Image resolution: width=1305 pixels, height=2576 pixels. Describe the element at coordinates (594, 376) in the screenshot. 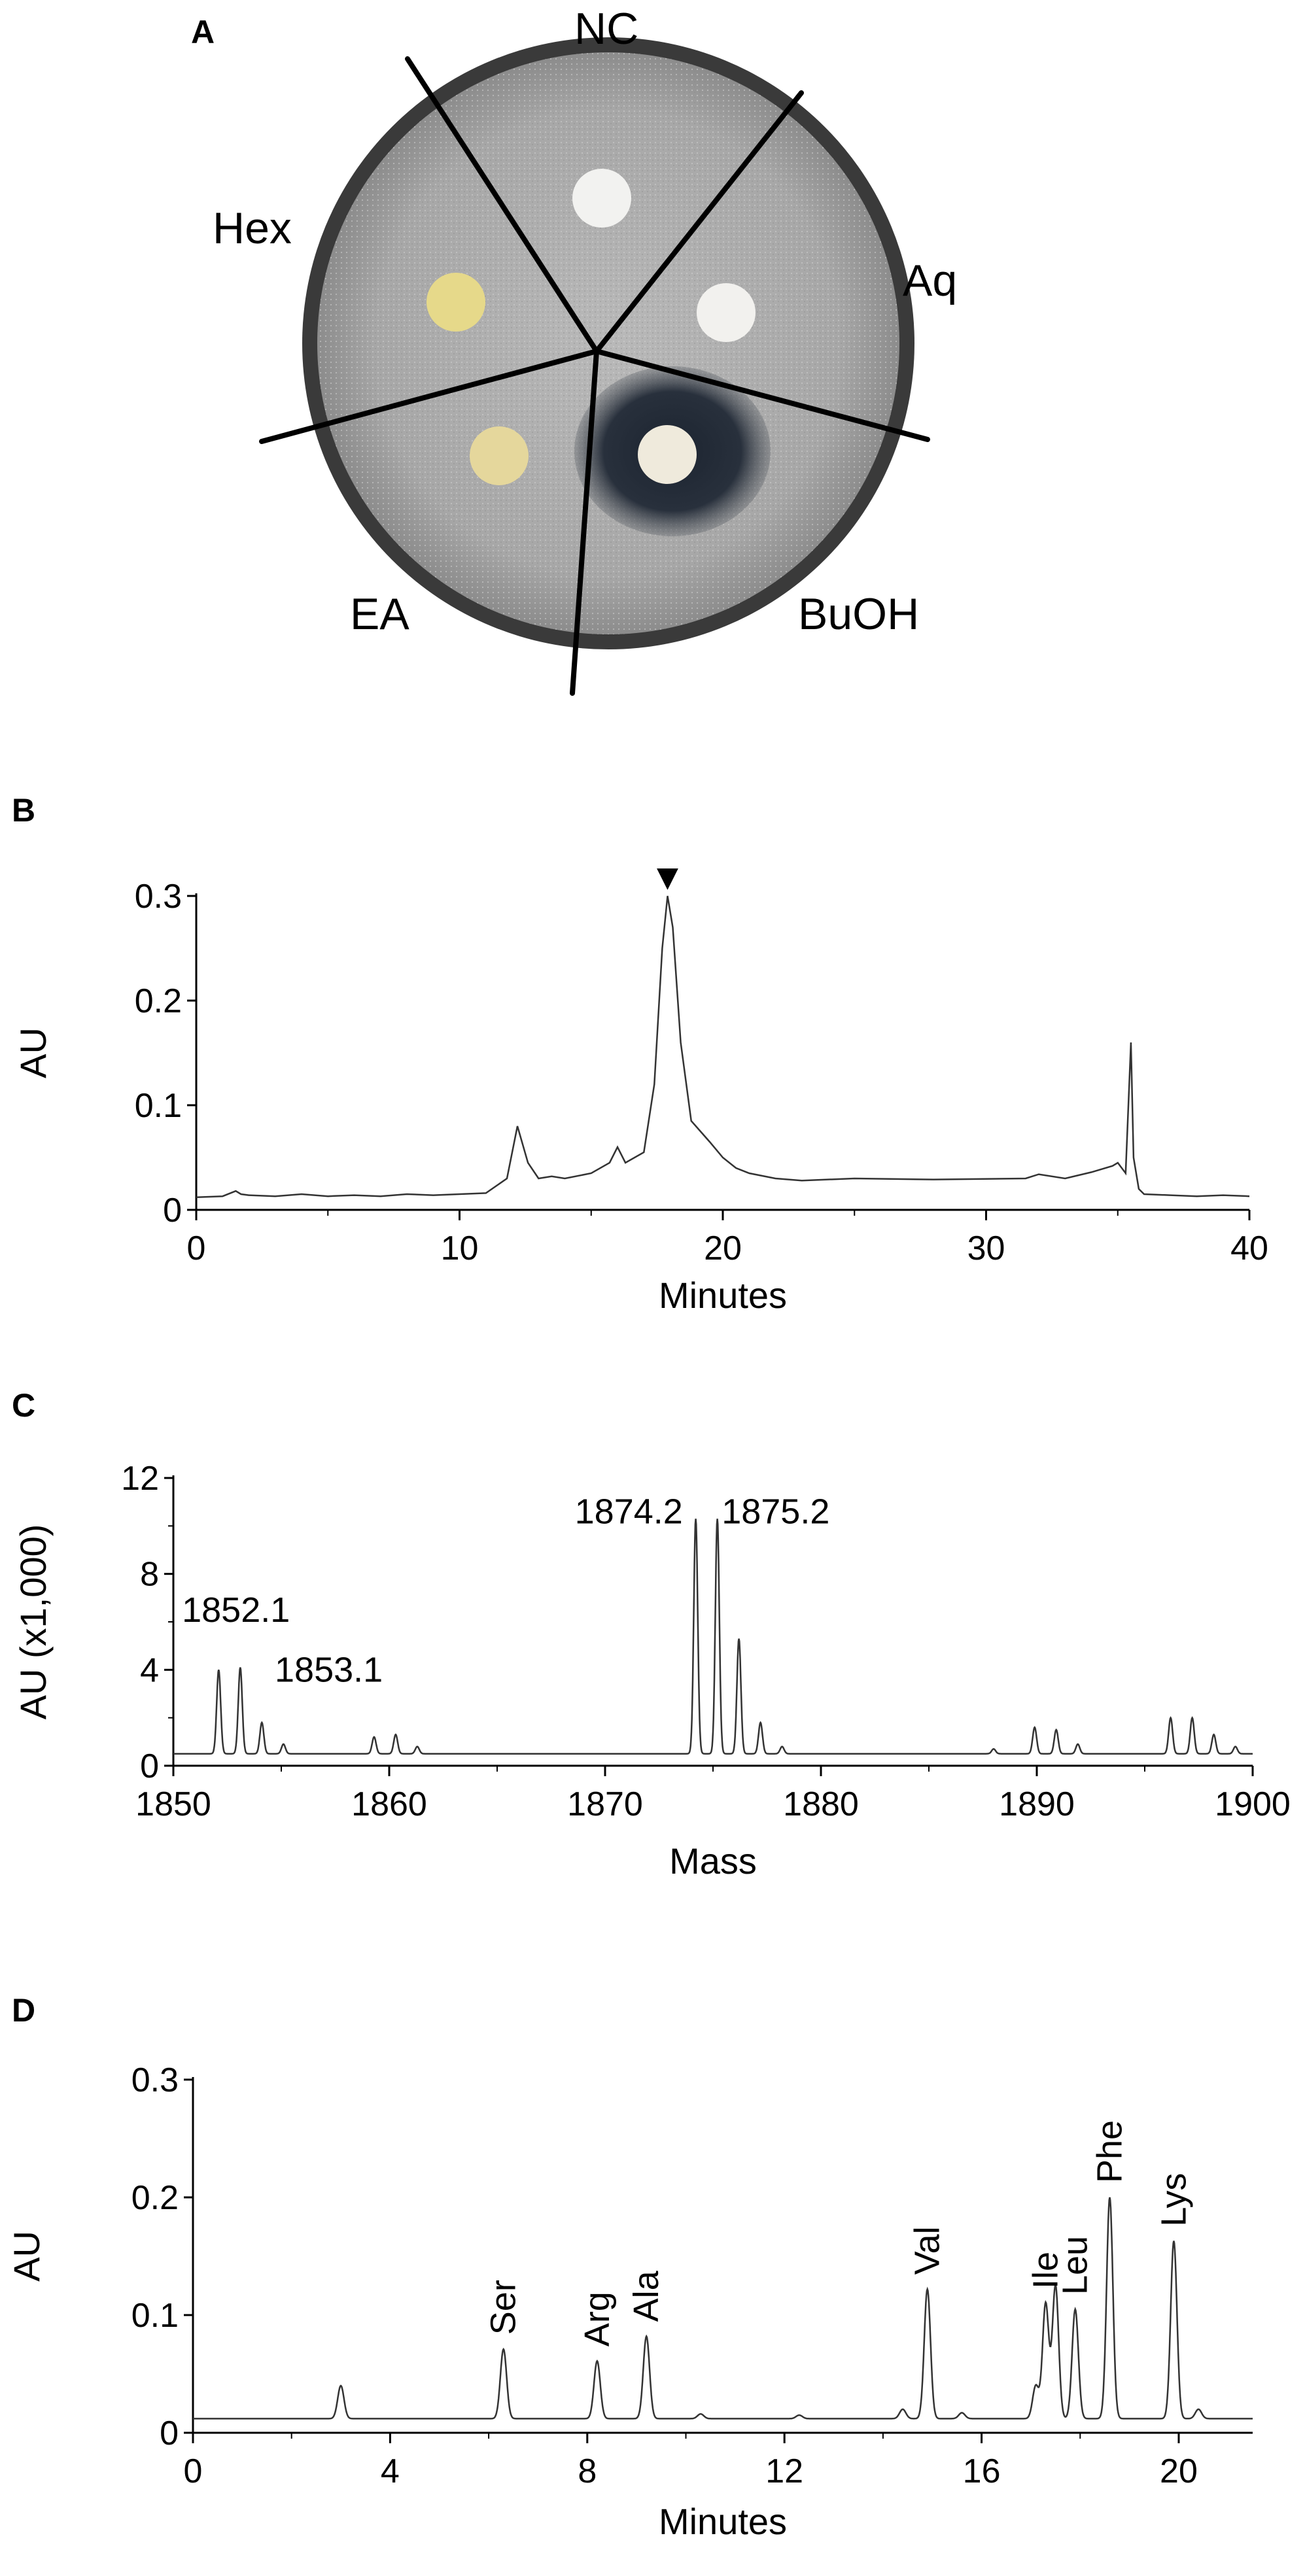

I see `sector-lines` at that location.